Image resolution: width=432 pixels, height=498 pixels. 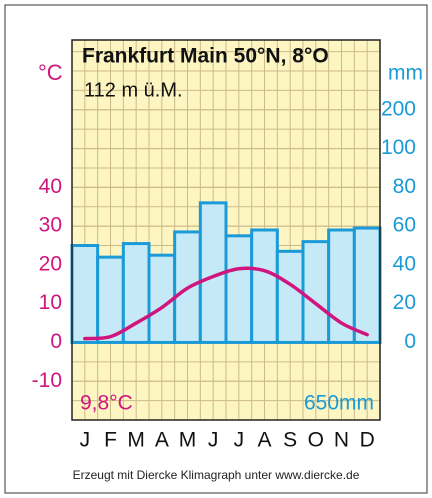 I want to click on y2-tick-label: 80, so click(x=404, y=186).